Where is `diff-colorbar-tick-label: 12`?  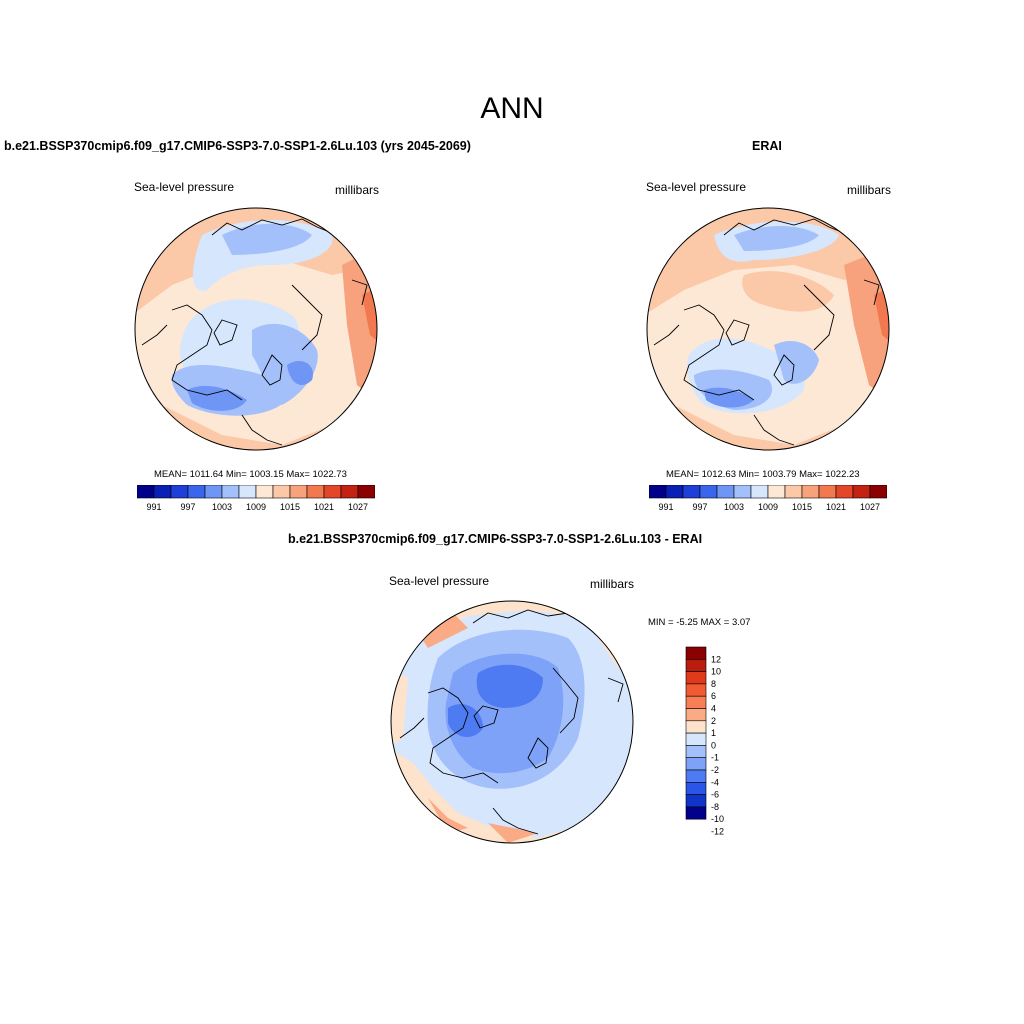
diff-colorbar-tick-label: 12 is located at coordinates (716, 659).